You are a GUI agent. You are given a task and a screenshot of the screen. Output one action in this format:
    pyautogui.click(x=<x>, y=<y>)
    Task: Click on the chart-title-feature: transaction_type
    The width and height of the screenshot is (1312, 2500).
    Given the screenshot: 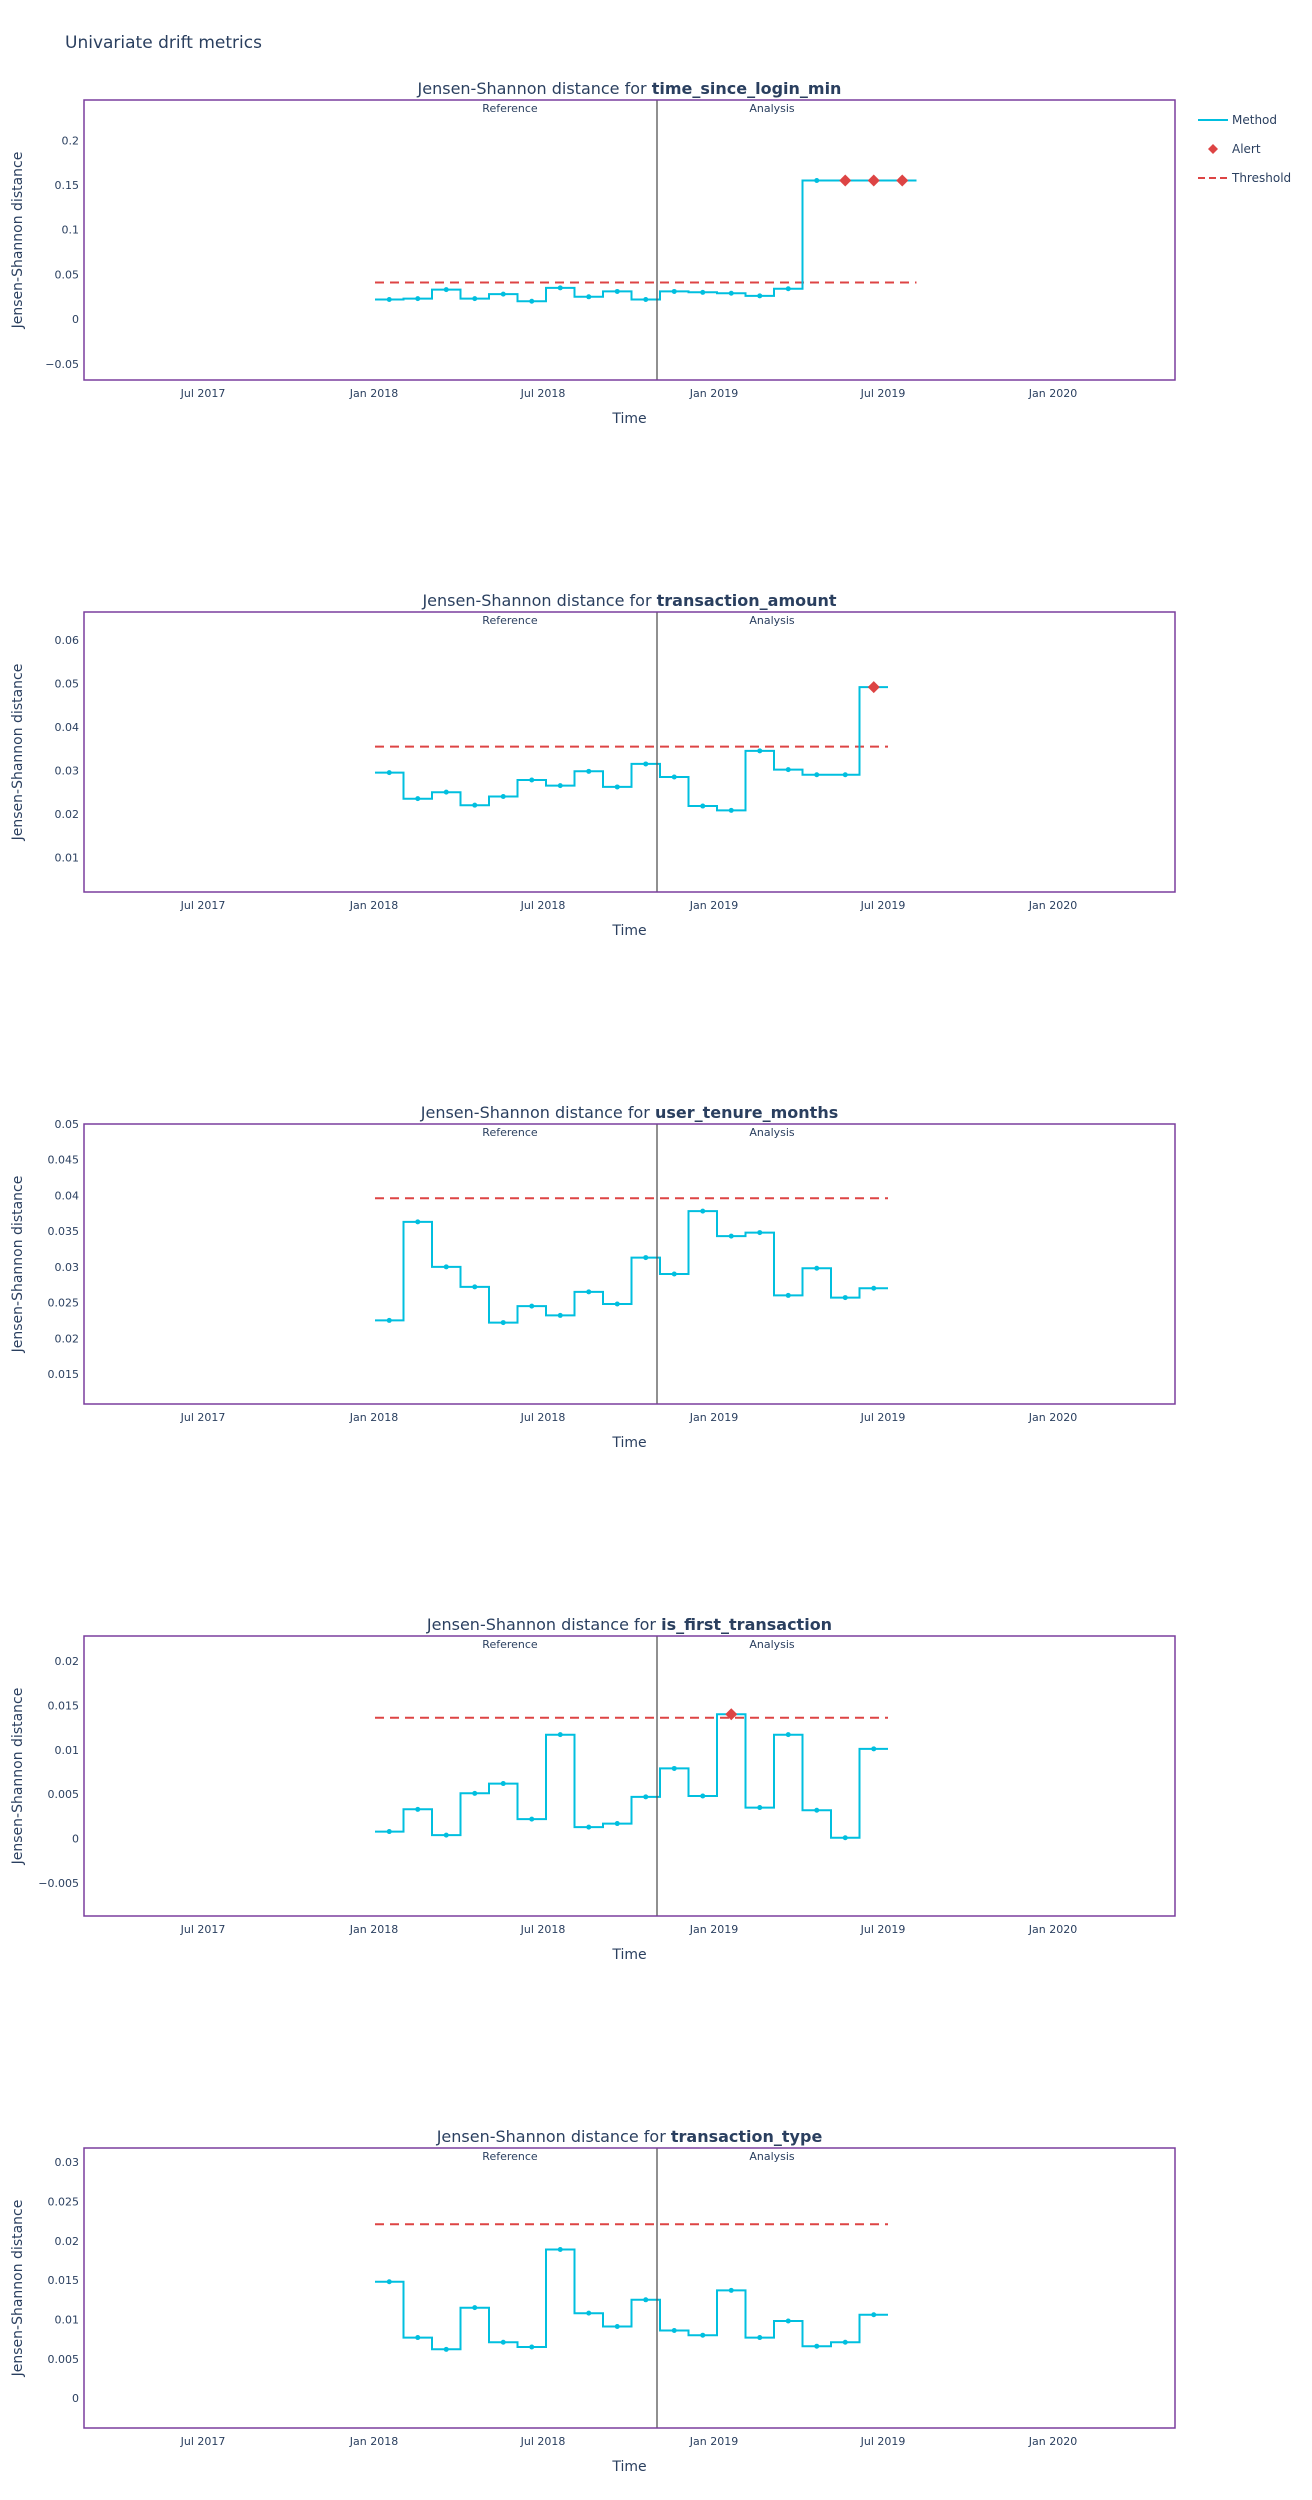 What is the action you would take?
    pyautogui.click(x=747, y=2136)
    